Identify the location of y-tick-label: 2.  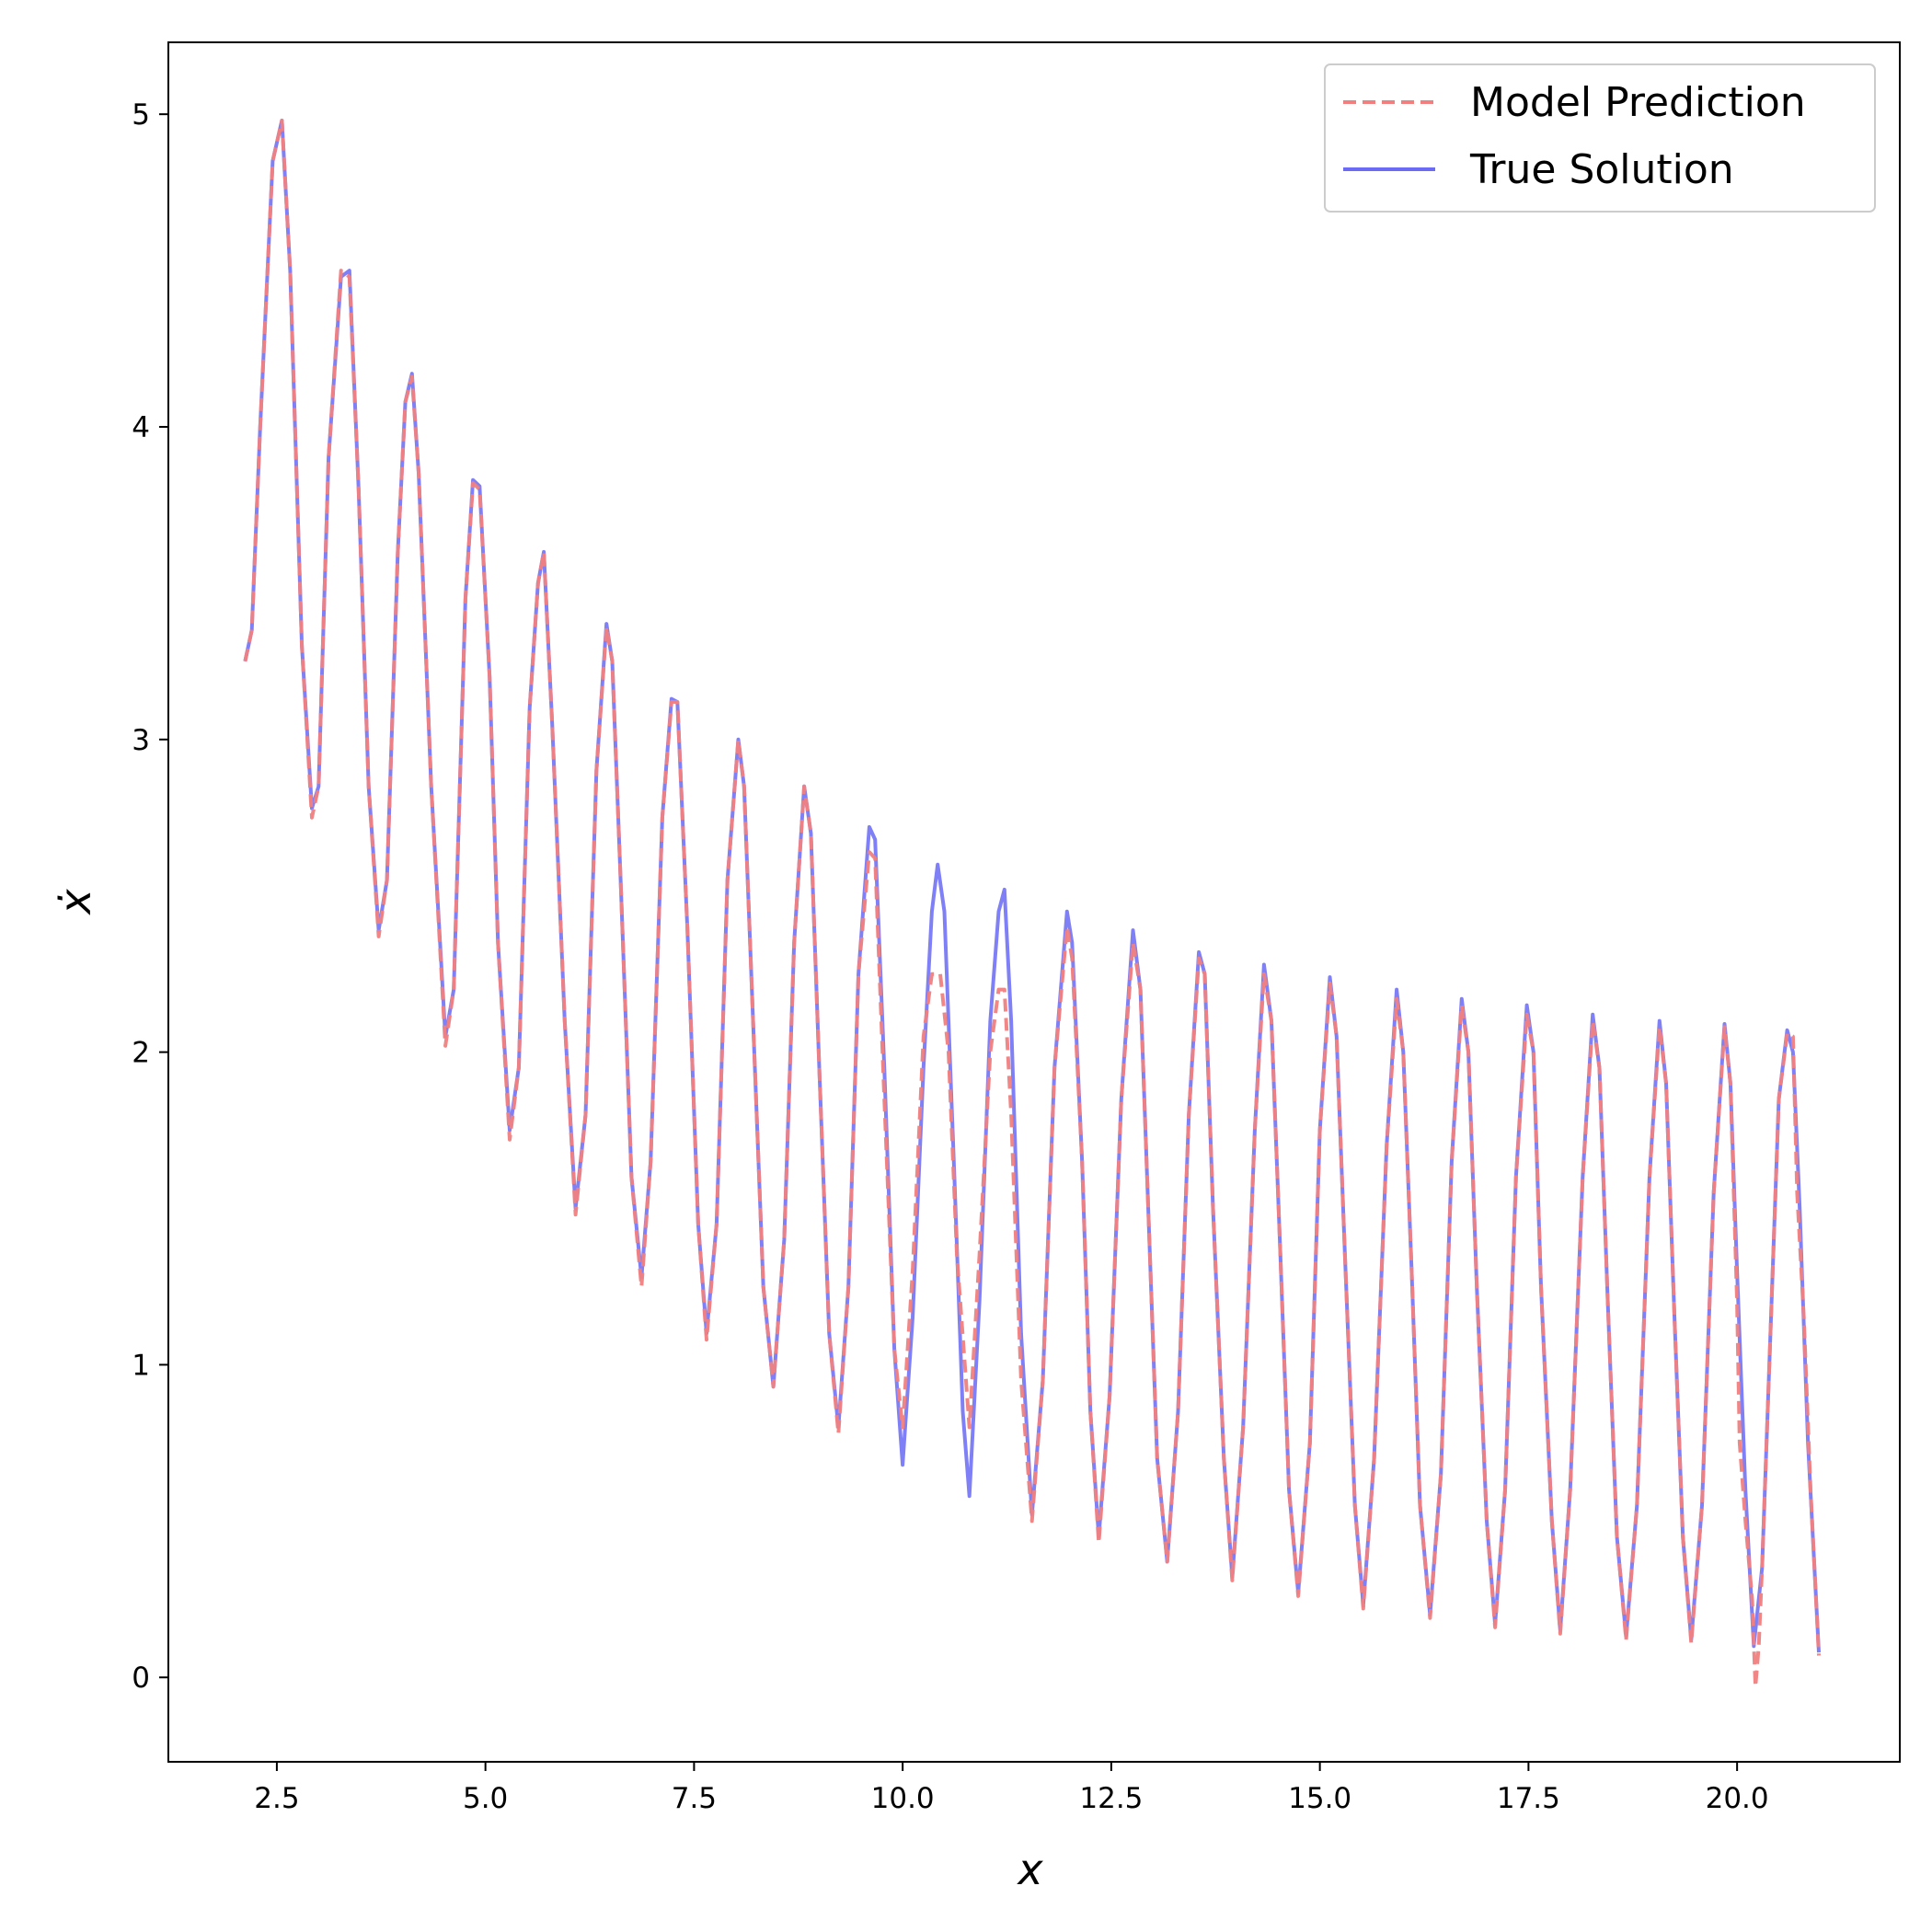
(141, 1053).